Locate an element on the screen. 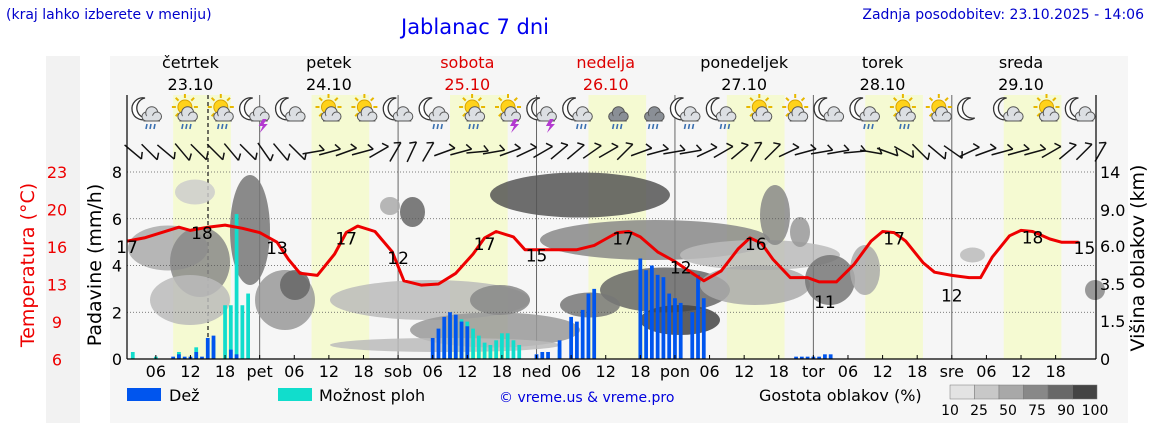 The width and height of the screenshot is (1152, 443). cloud-density-step: 90 is located at coordinates (1066, 411).